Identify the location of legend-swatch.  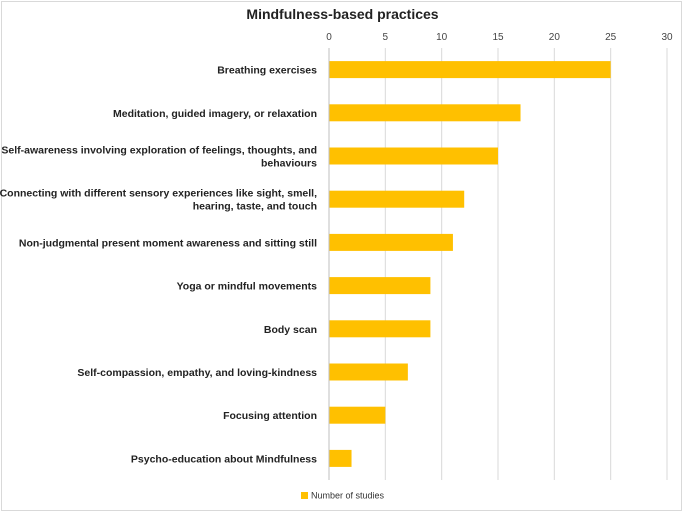
(304, 496).